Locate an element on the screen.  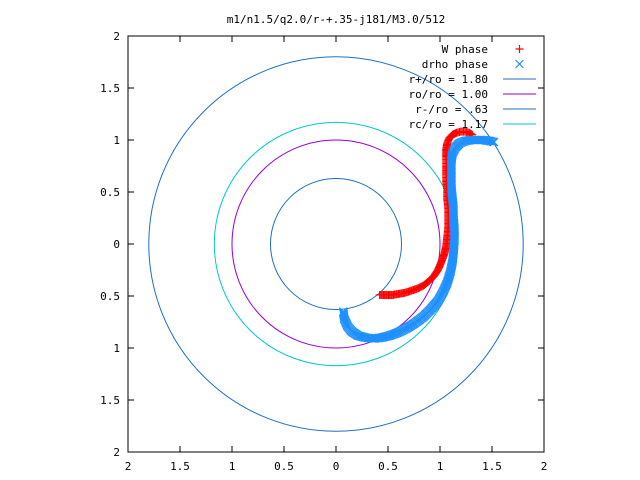
chart-title: m1/n1.5/q2.0/r-+.35-j181/M3.0/512 is located at coordinates (336, 19).